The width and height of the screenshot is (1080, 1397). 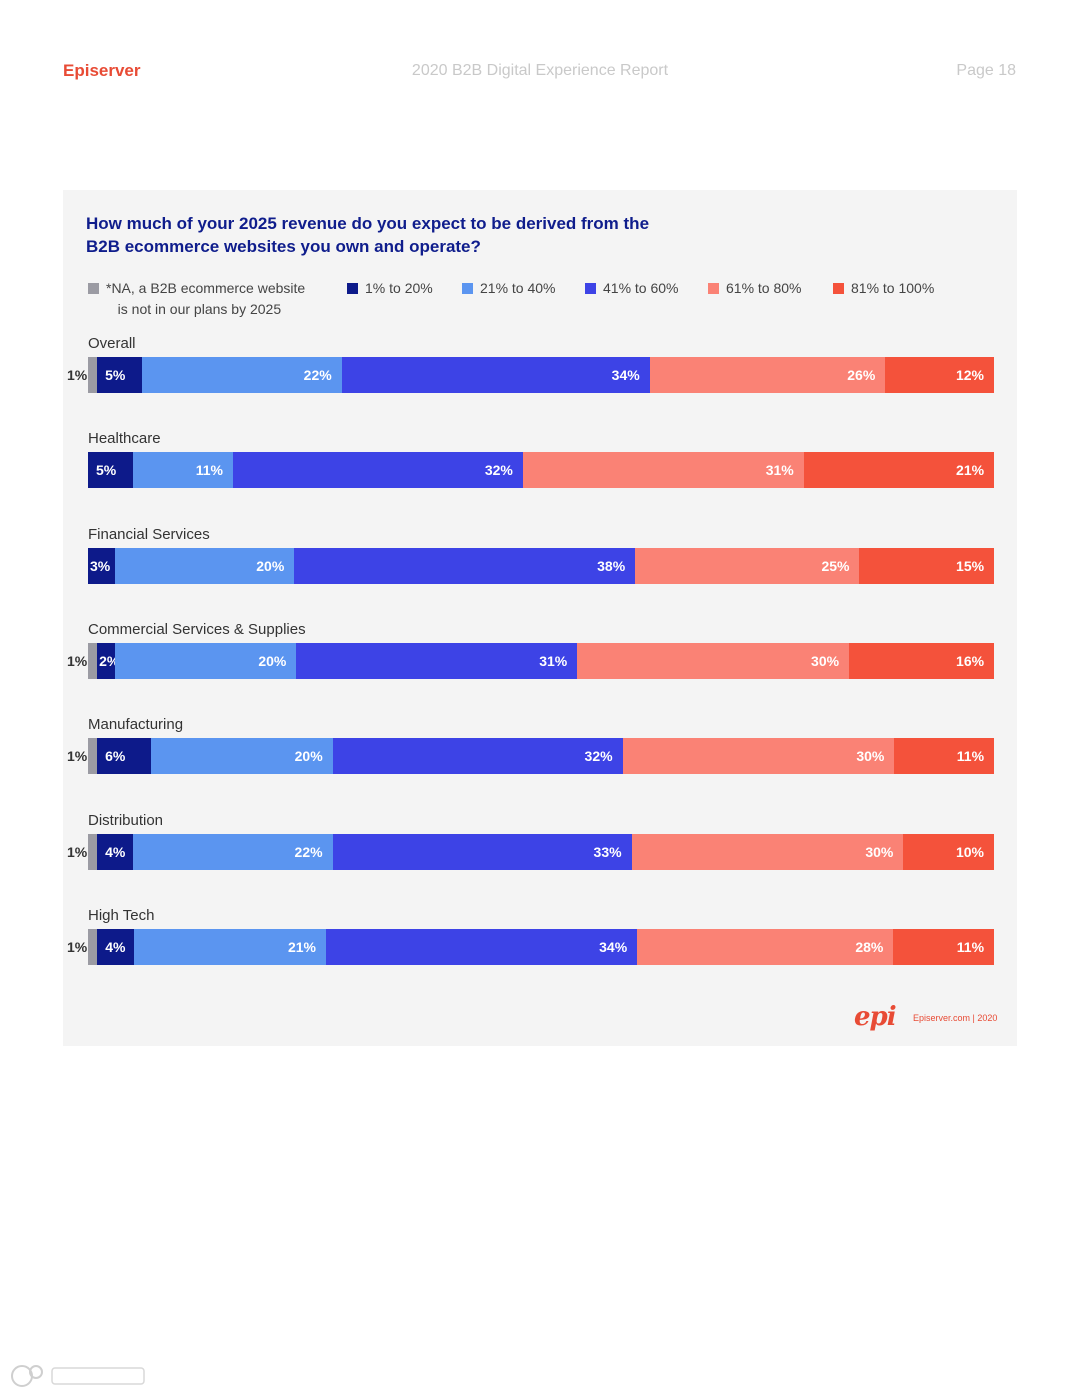 I want to click on stacked-bar: 2% 20% 31% 30% 16%, so click(x=541, y=661).